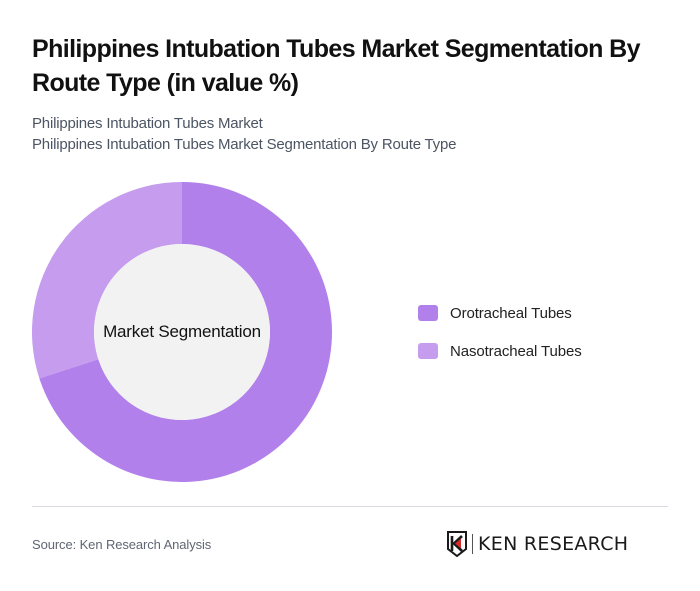 This screenshot has height=591, width=700. What do you see at coordinates (122, 544) in the screenshot?
I see `source-text: Source: Ken Research Analysis` at bounding box center [122, 544].